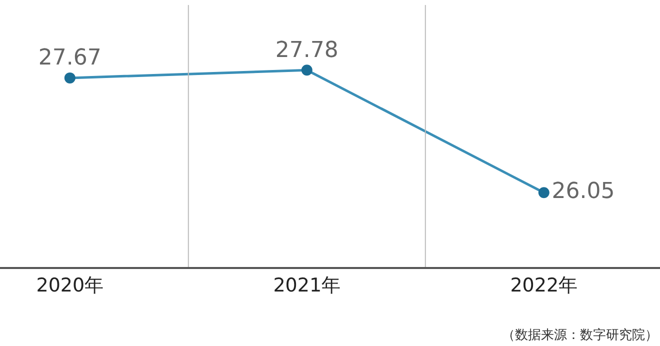 This screenshot has width=660, height=346. I want to click on data-label: 27.78, so click(306, 50).